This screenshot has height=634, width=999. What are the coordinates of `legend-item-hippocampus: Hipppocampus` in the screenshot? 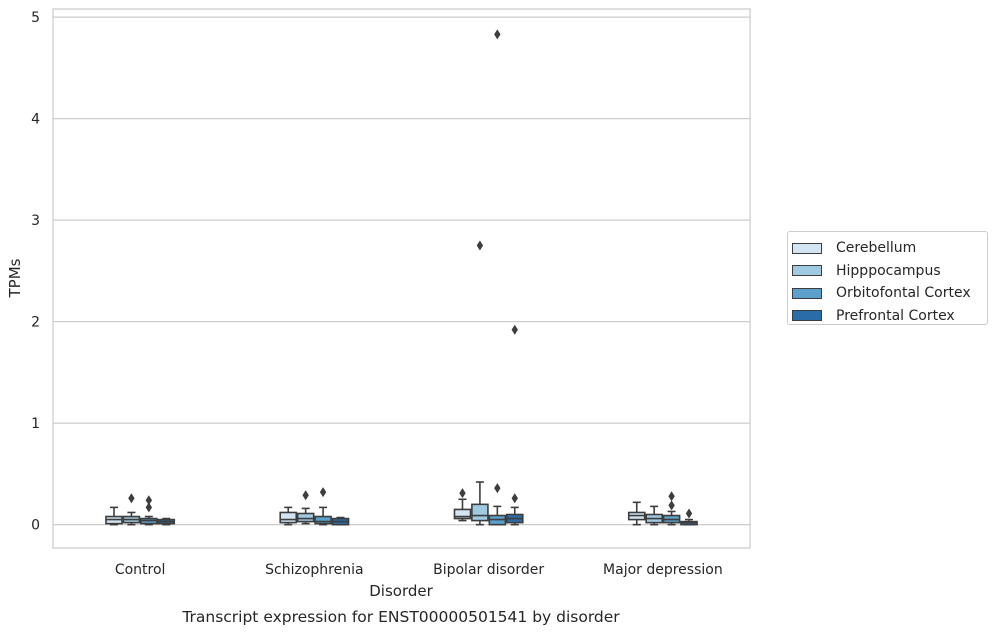 It's located at (889, 271).